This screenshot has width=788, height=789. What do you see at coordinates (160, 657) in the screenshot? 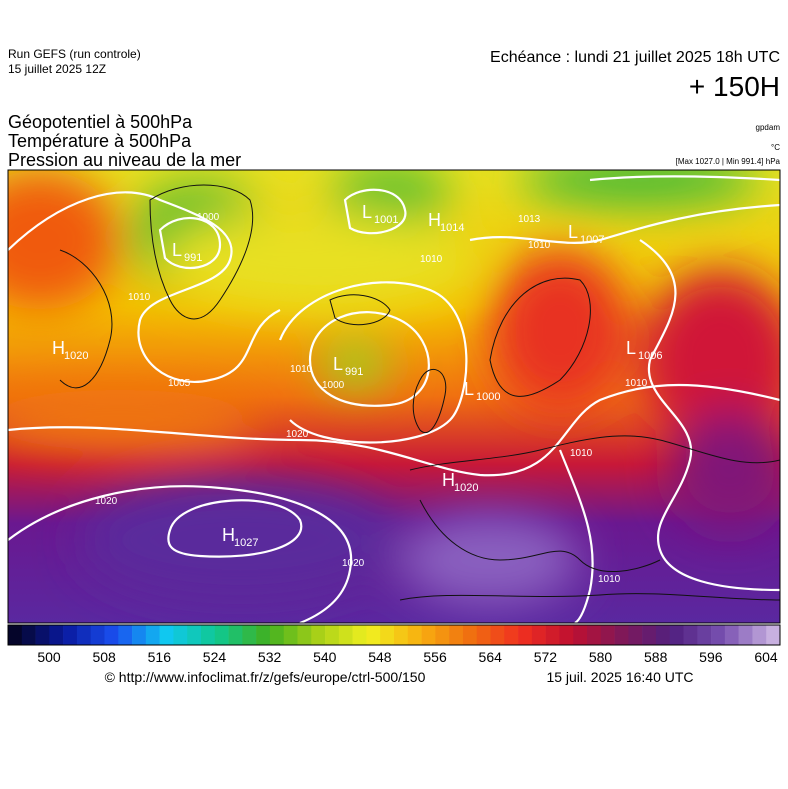
I see `colorbar-tick-label: 516` at bounding box center [160, 657].